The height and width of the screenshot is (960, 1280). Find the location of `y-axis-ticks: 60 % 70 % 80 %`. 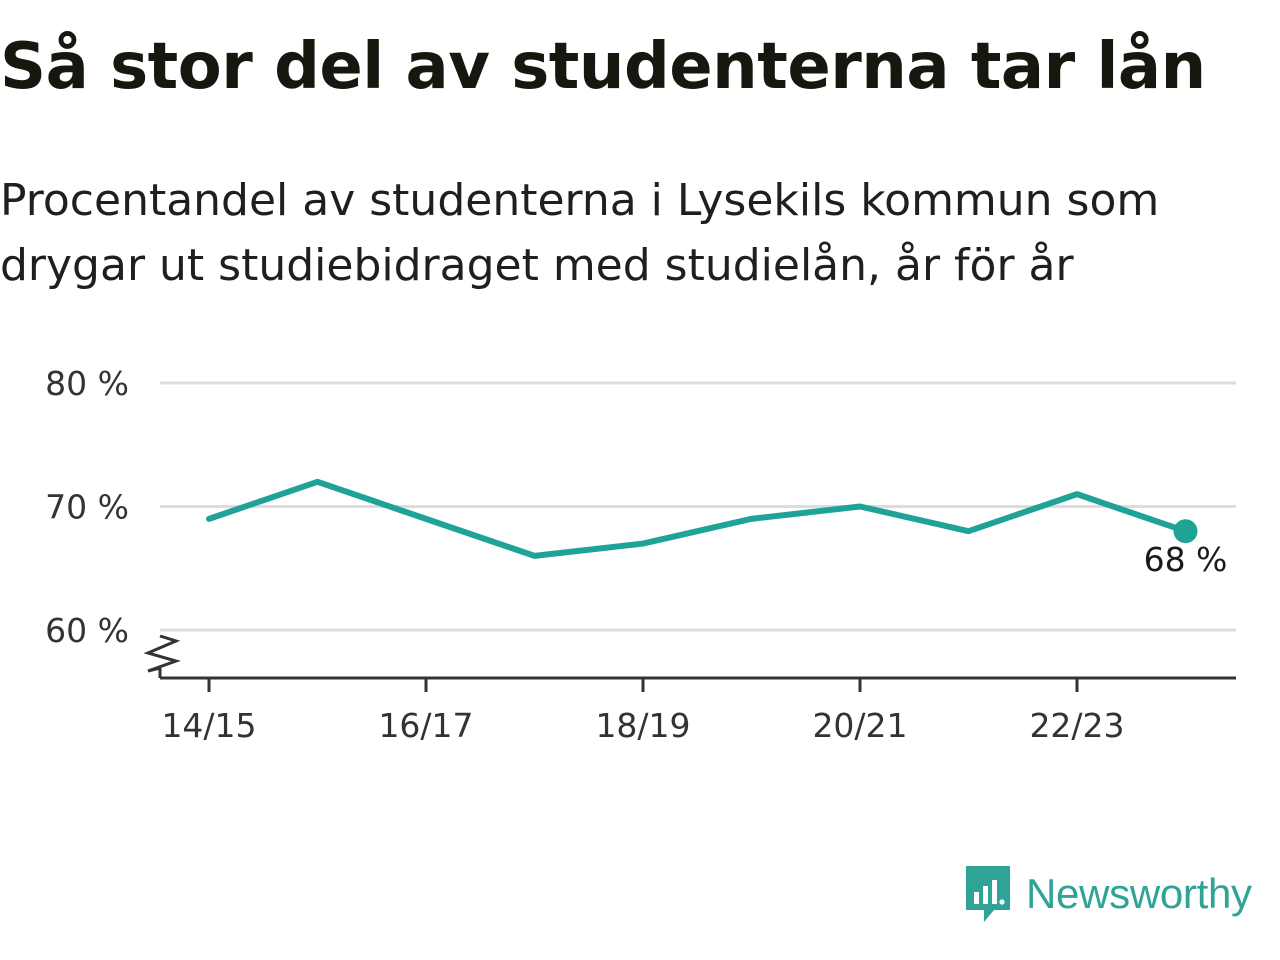

y-axis-ticks: 60 % 70 % 80 % is located at coordinates (87, 507).